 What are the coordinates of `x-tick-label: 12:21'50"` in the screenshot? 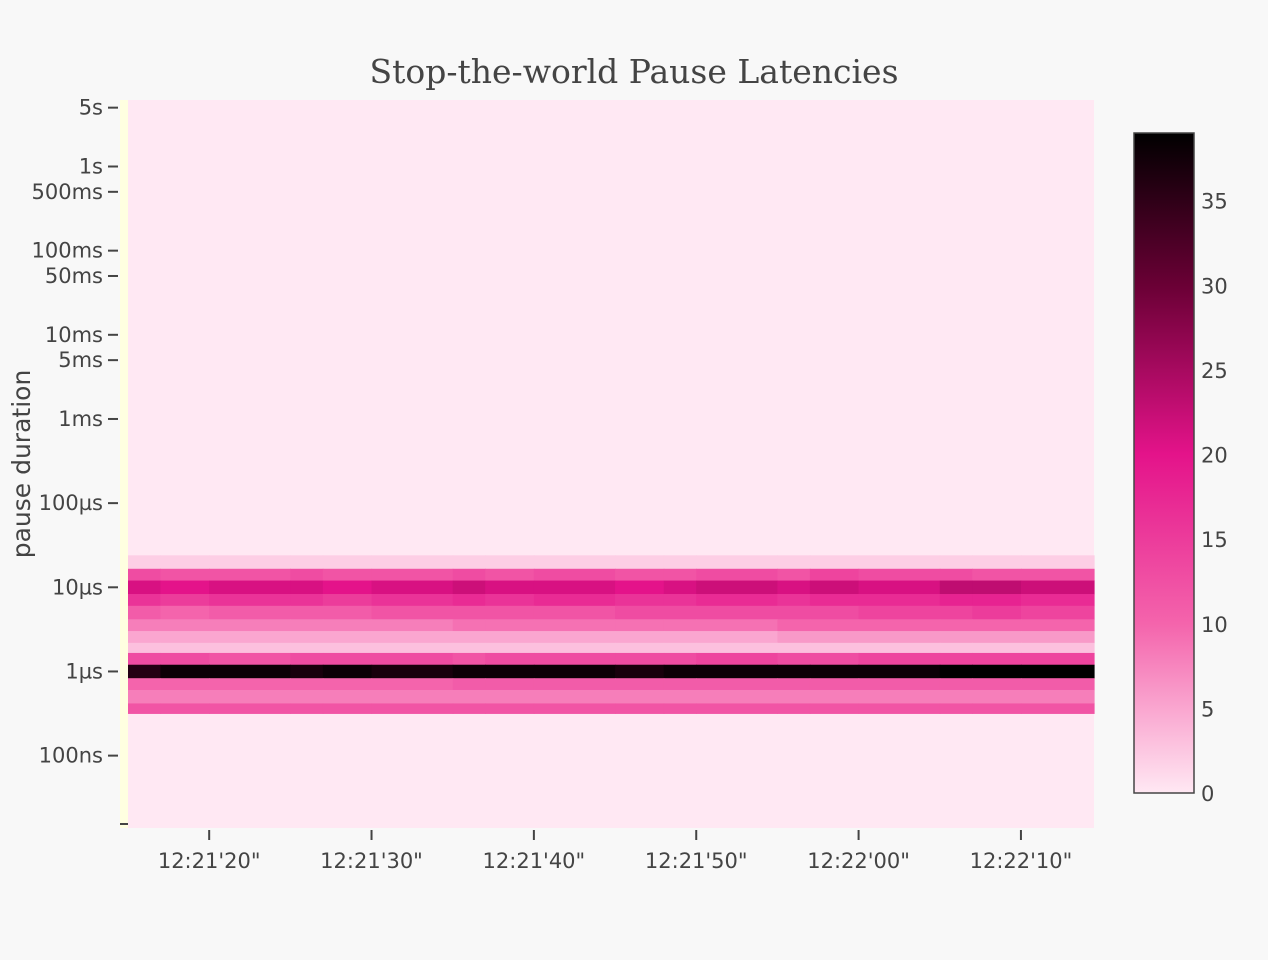 It's located at (696, 861).